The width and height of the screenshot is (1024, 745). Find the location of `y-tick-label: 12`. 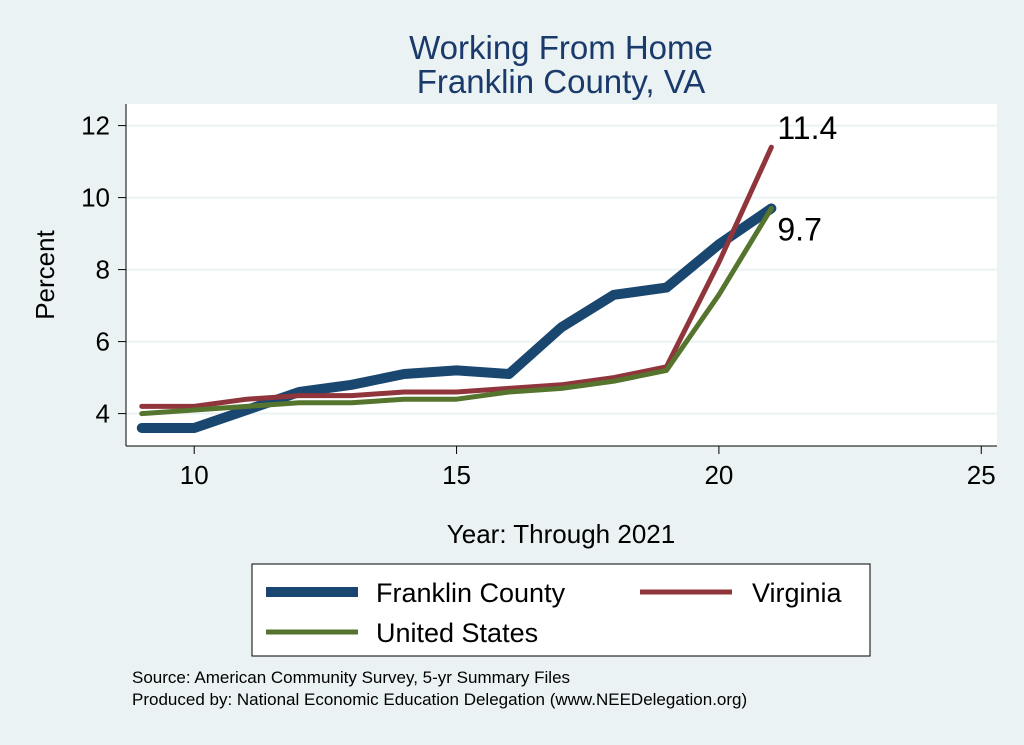

y-tick-label: 12 is located at coordinates (95, 126).